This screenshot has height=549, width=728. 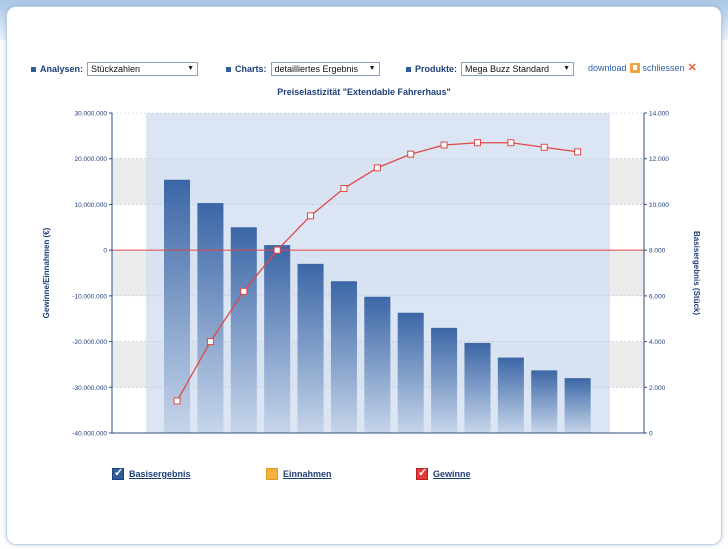 What do you see at coordinates (251, 69) in the screenshot?
I see `charts-label: Charts:` at bounding box center [251, 69].